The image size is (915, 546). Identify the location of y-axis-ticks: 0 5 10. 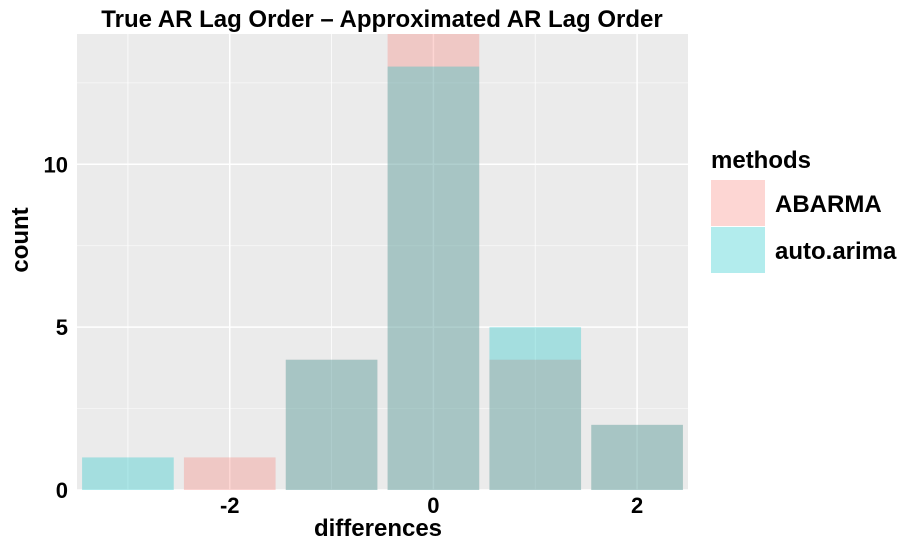
(56, 327).